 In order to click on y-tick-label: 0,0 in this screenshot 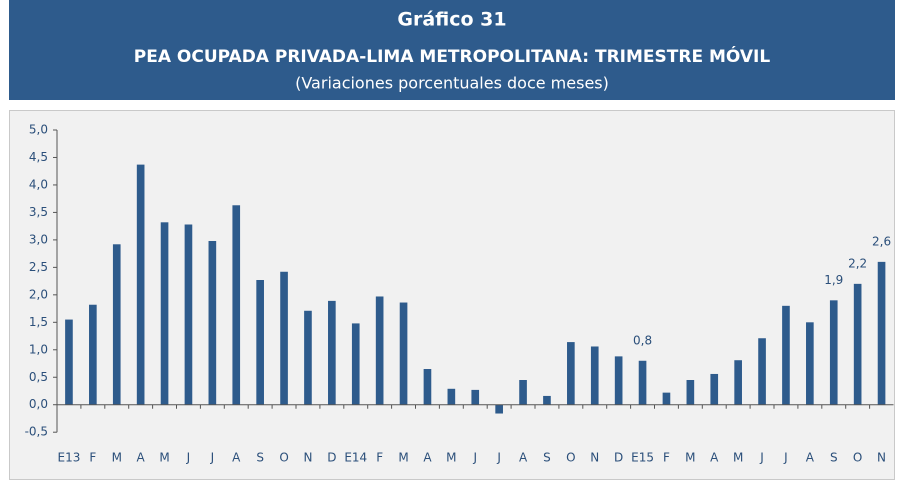, I will do `click(38, 404)`.